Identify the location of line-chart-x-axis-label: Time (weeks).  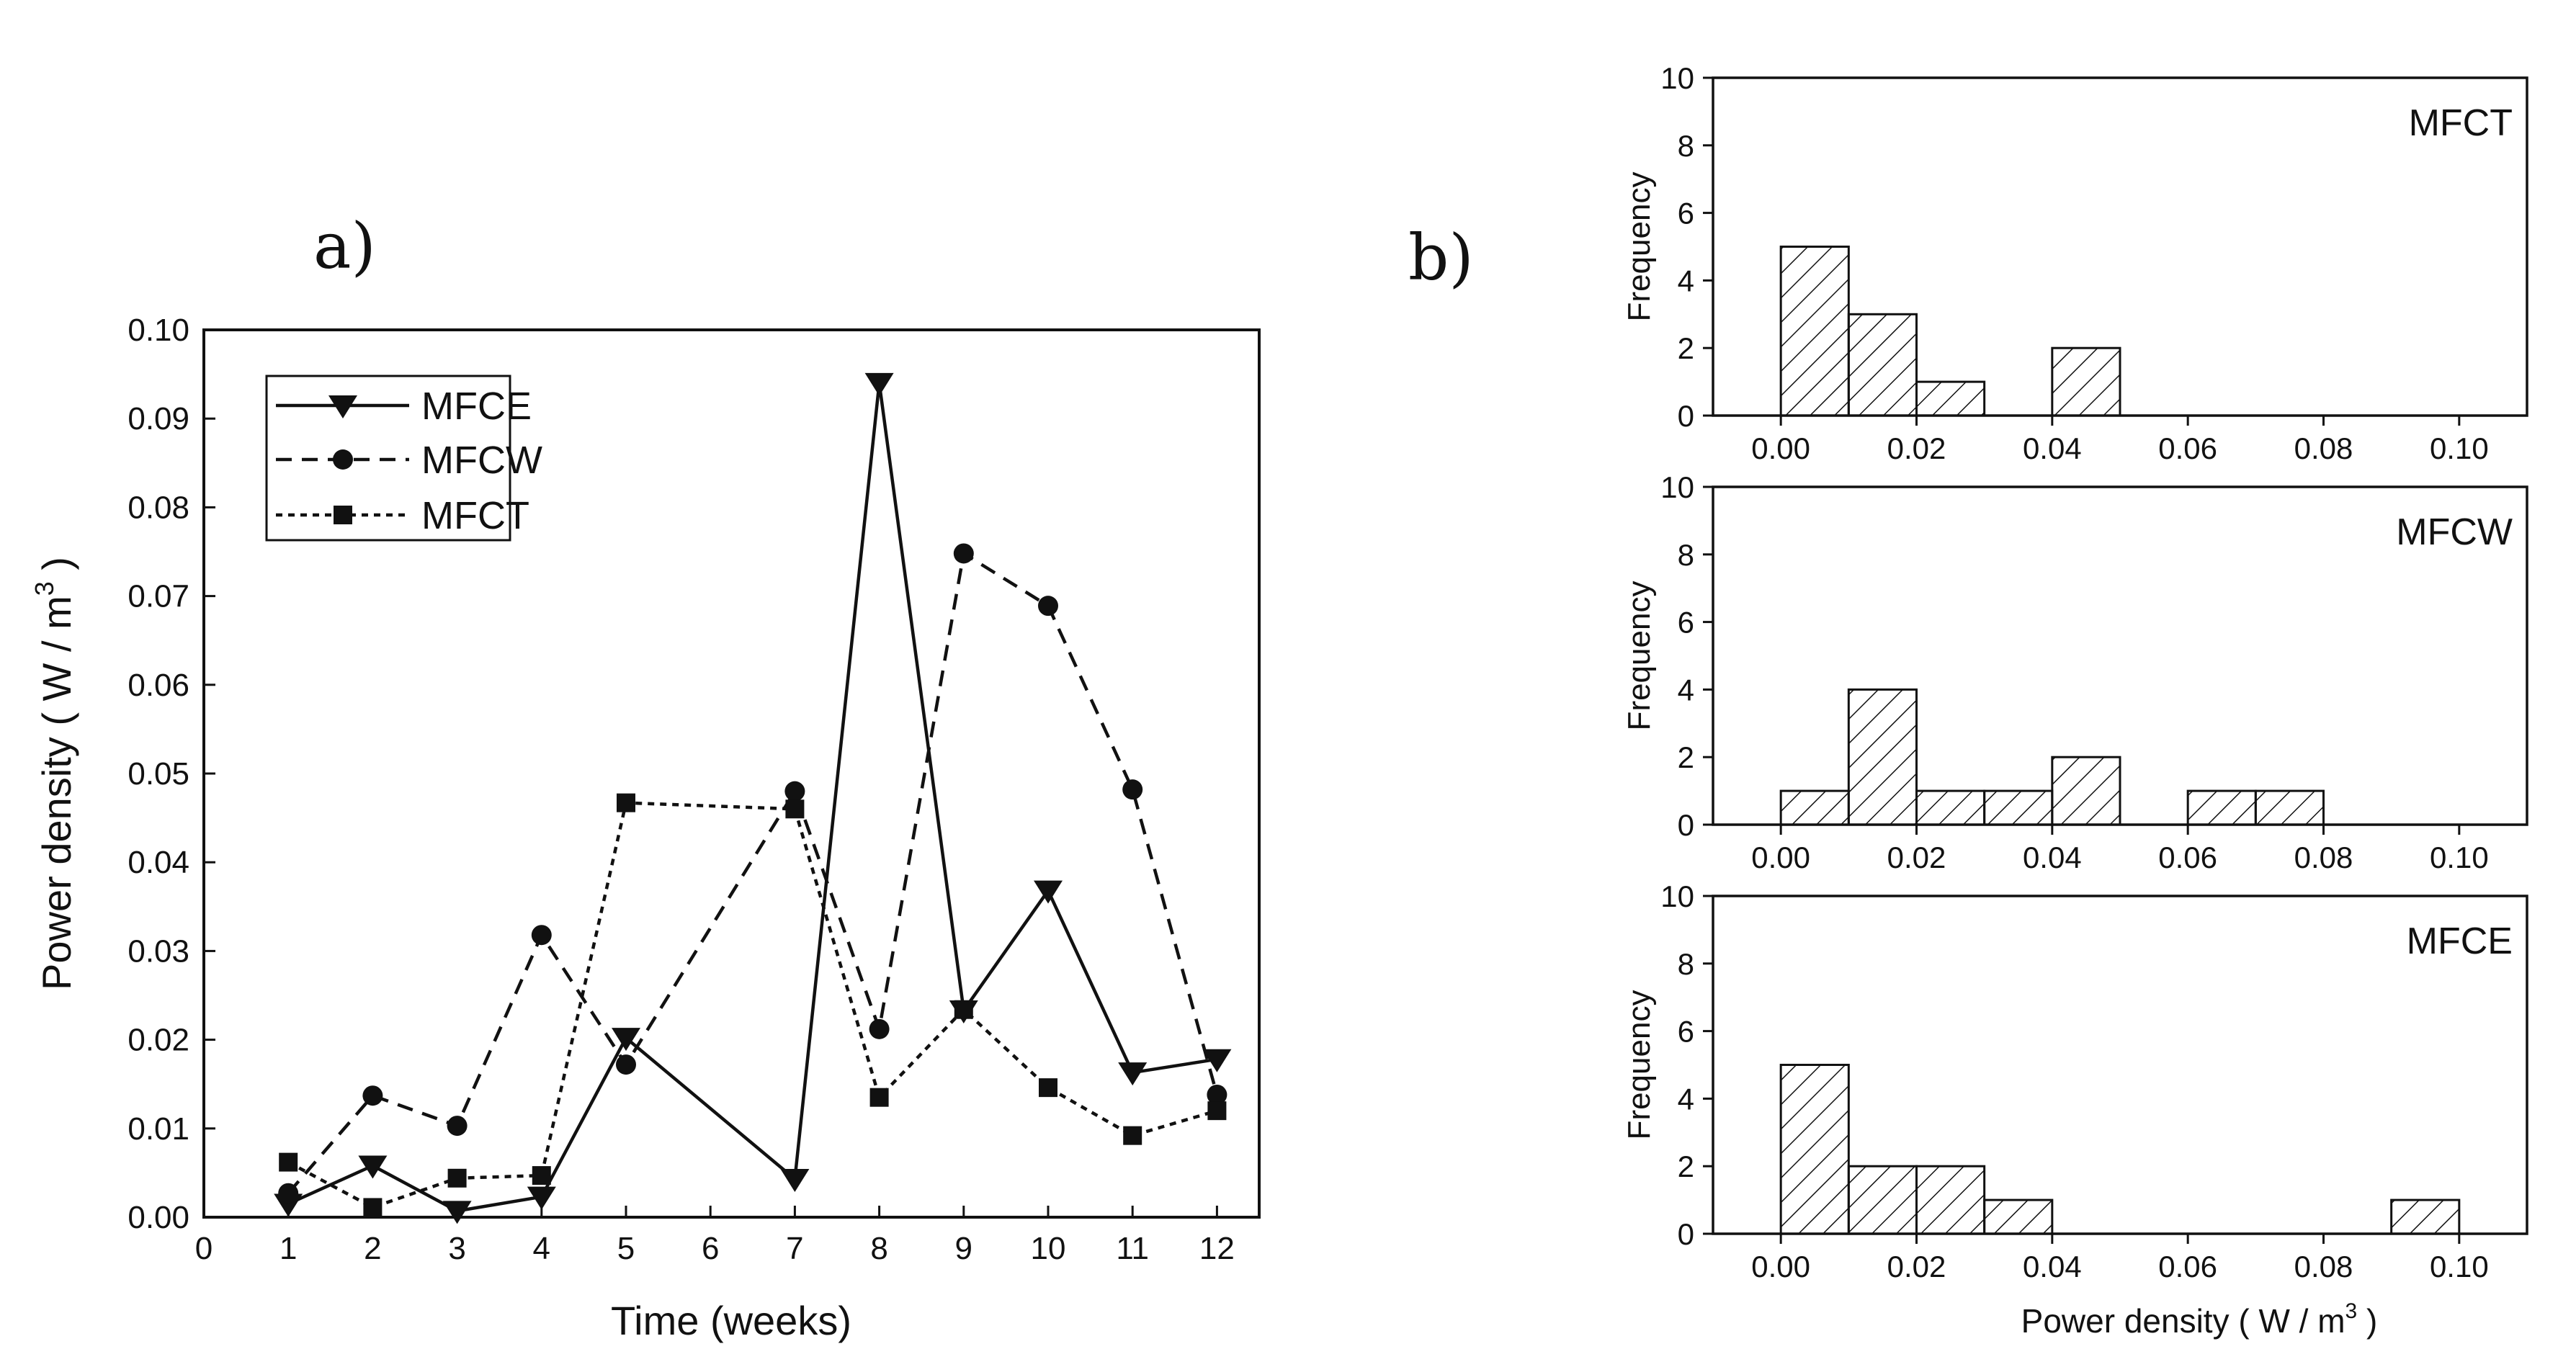
(731, 1320).